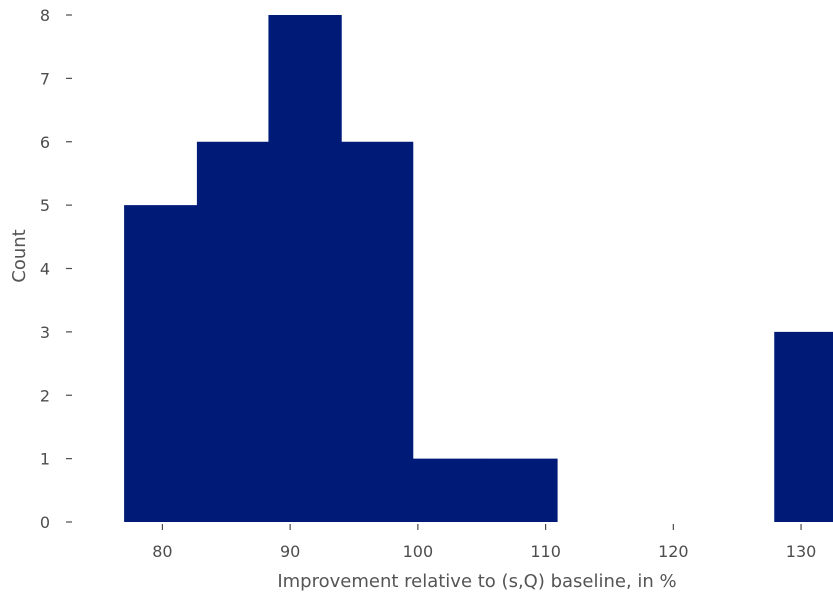 The image size is (833, 592). Describe the element at coordinates (45, 15) in the screenshot. I see `y-tick-label: 8` at that location.